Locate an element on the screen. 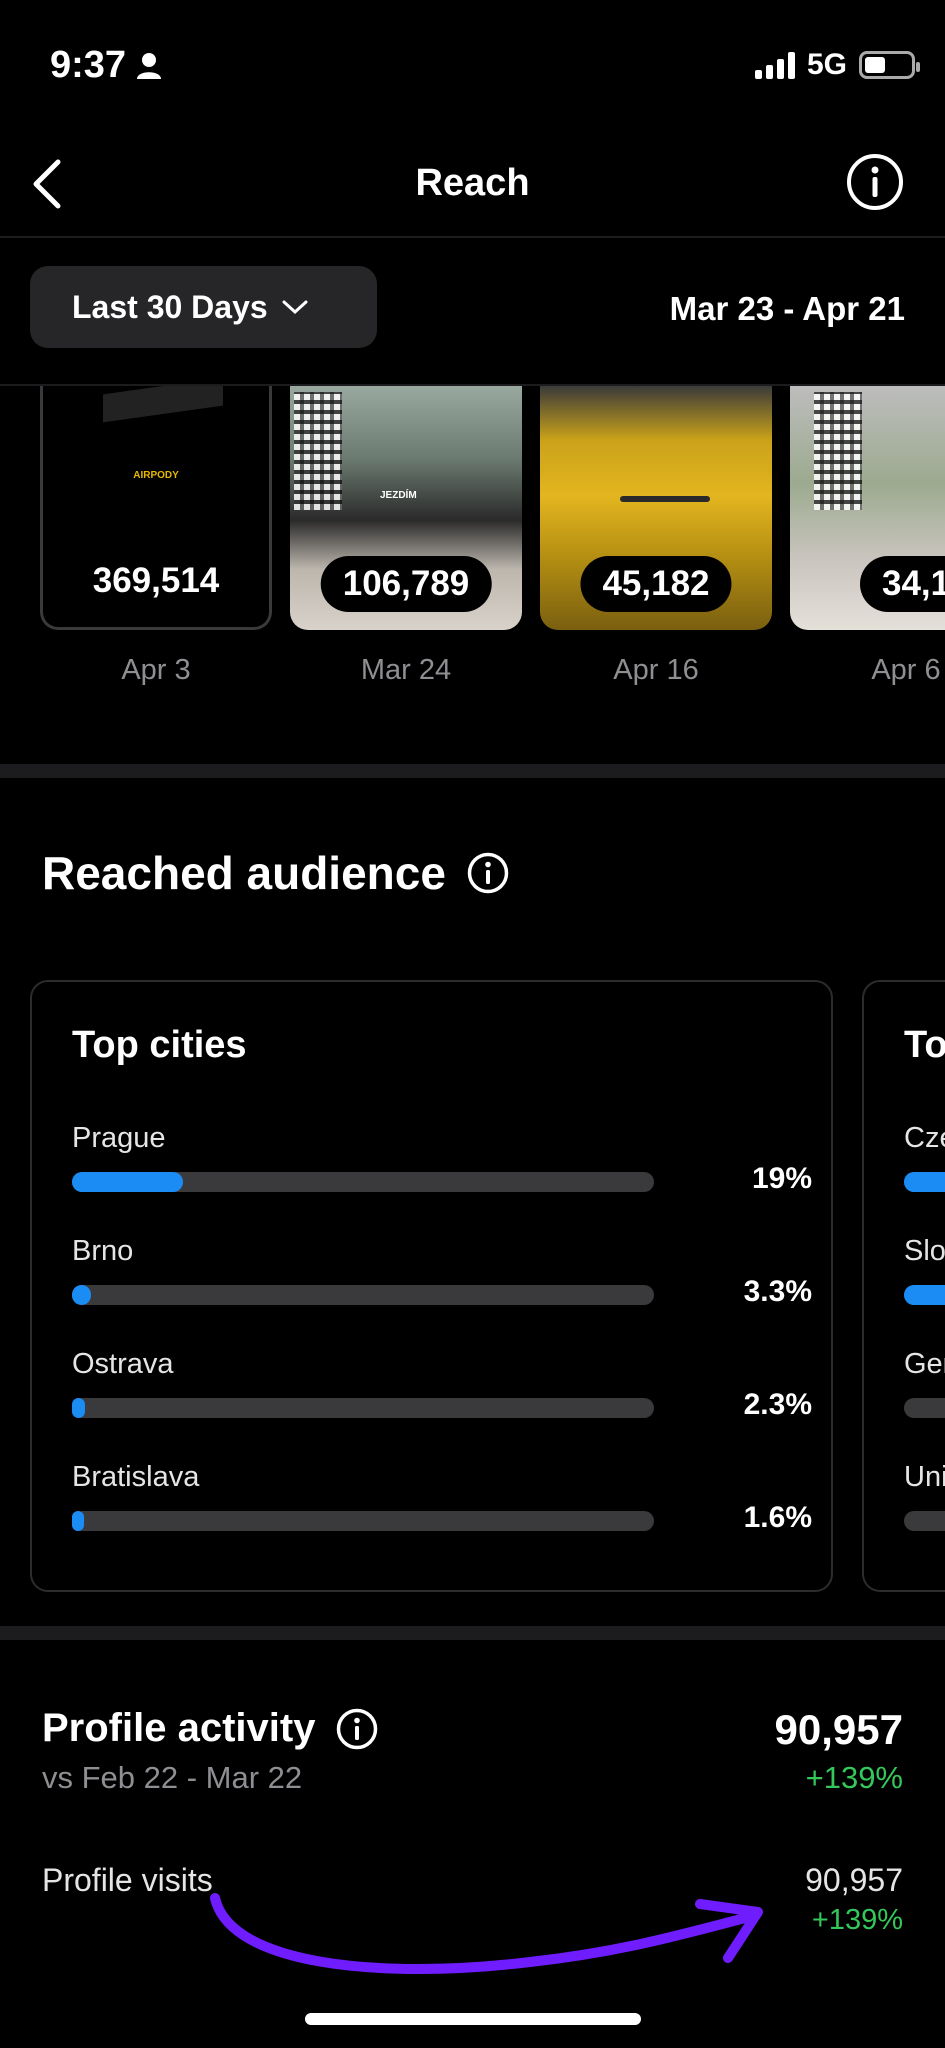  profile-visits-value: 90,957 is located at coordinates (854, 1880).